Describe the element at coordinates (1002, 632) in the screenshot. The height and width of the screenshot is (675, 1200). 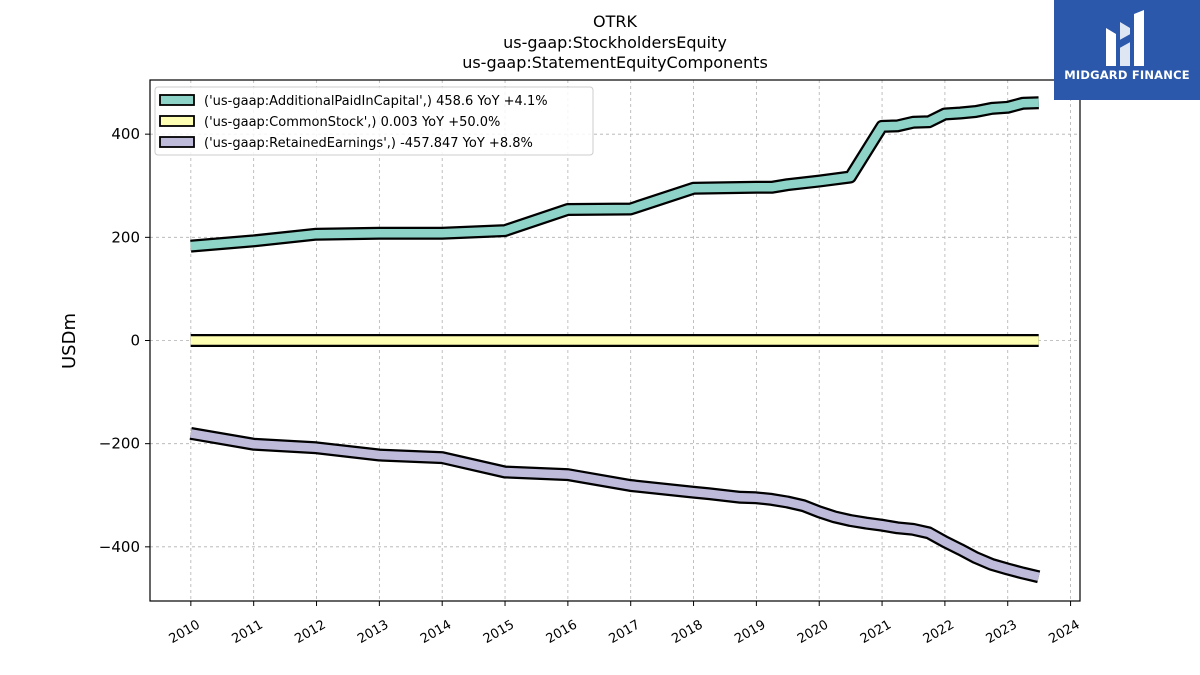
I see `x-tick-label: 2023` at that location.